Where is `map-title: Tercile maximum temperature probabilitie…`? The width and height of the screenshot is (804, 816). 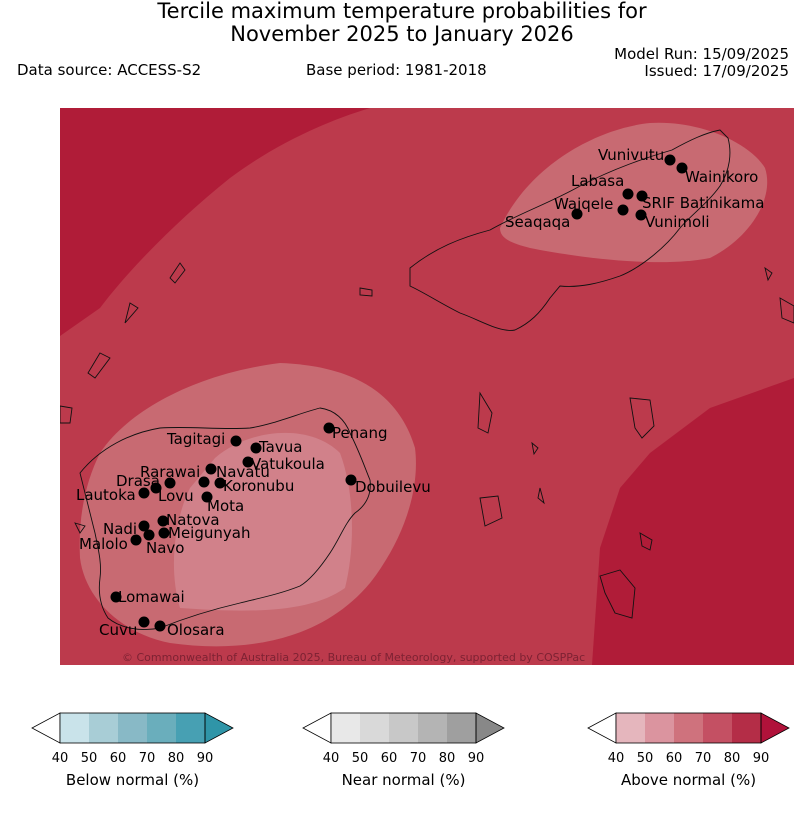
map-title: Tercile maximum temperature probabilitie… is located at coordinates (402, 23).